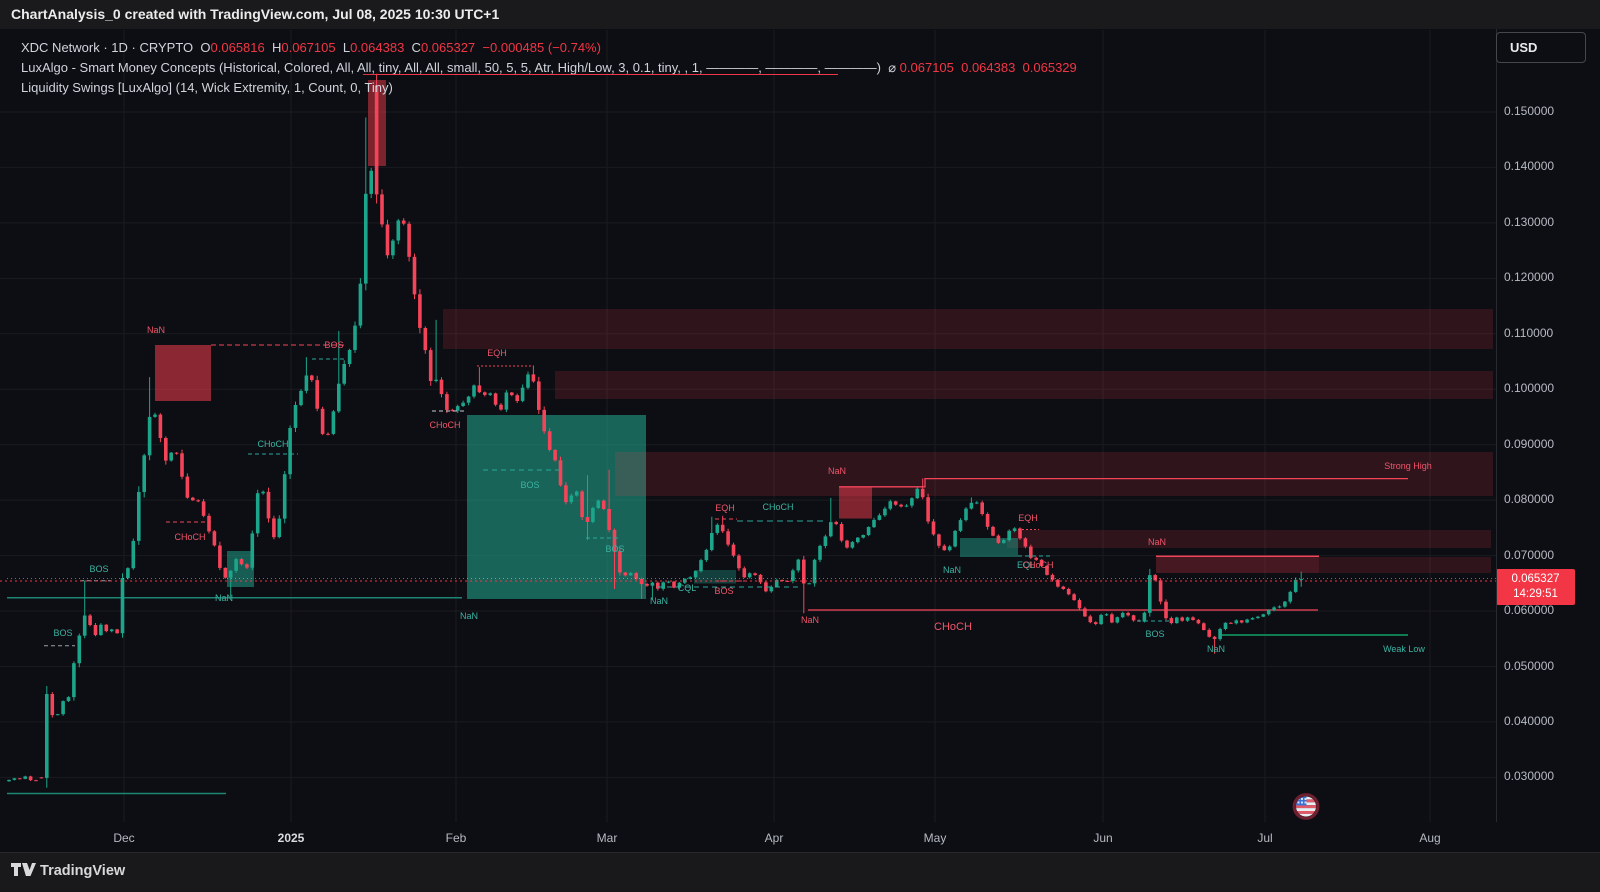  I want to click on svg-text: CQL, so click(687, 588).